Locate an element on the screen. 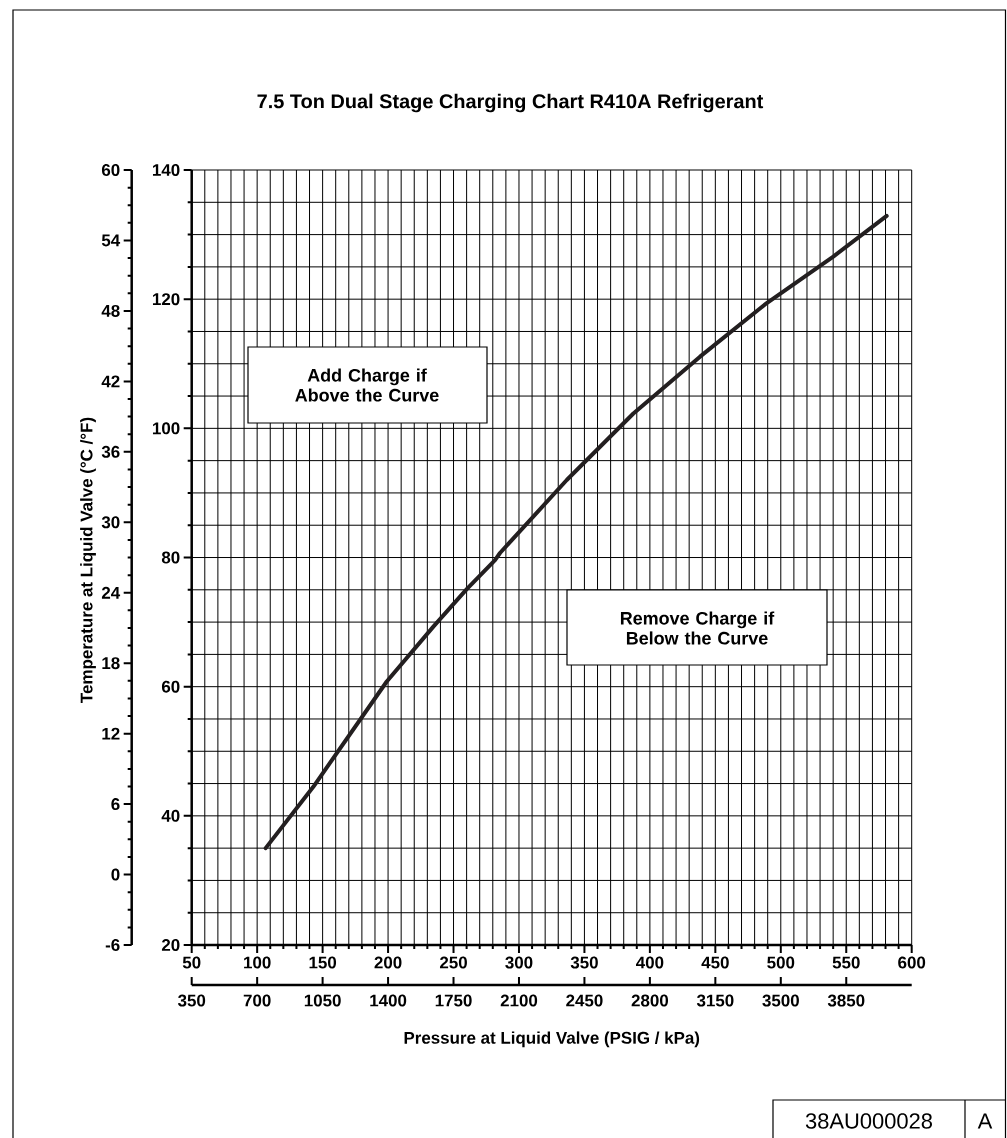 This screenshot has width=1007, height=1138. y-tick-label: 80 is located at coordinates (170, 557).